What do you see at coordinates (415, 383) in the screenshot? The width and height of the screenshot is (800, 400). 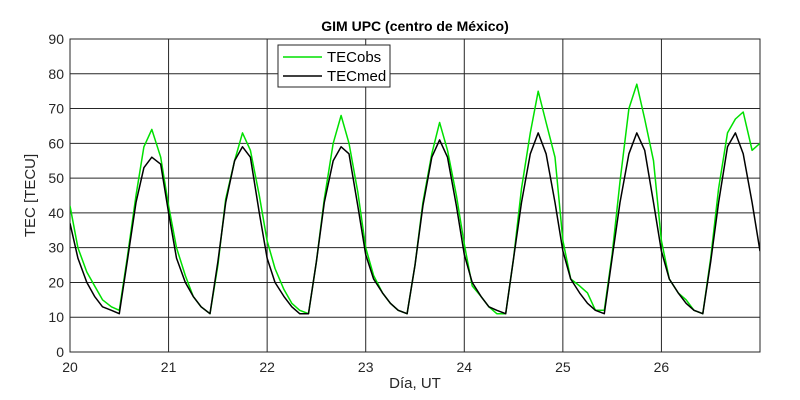 I see `x-axis-label: Día, UT` at bounding box center [415, 383].